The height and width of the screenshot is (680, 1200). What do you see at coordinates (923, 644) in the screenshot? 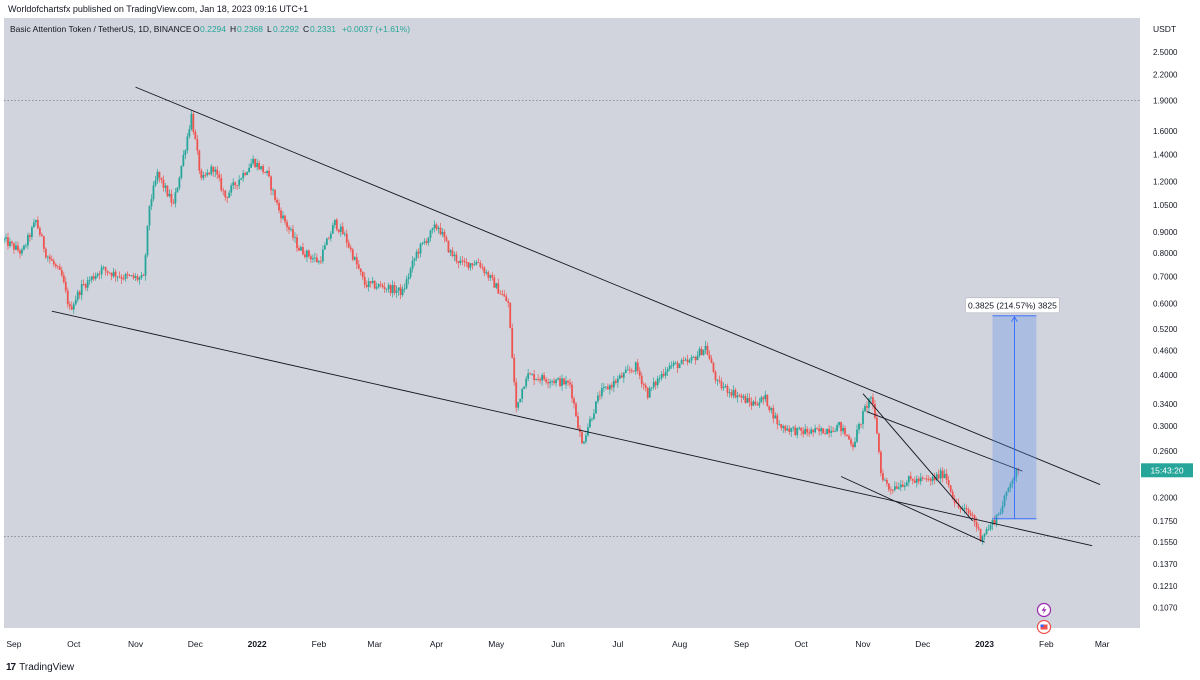
I see `time-tick-label: Dec` at bounding box center [923, 644].